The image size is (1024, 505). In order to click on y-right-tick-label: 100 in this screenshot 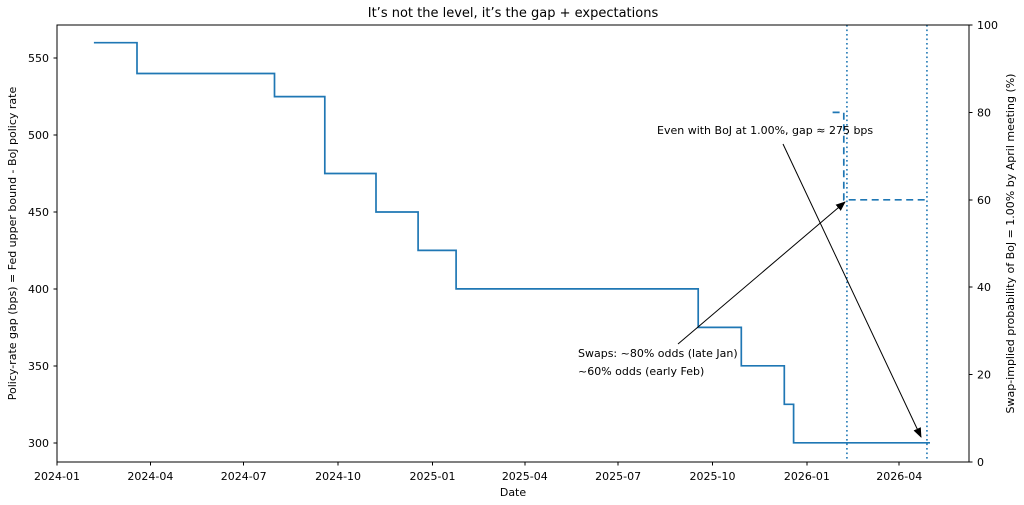, I will do `click(987, 25)`.